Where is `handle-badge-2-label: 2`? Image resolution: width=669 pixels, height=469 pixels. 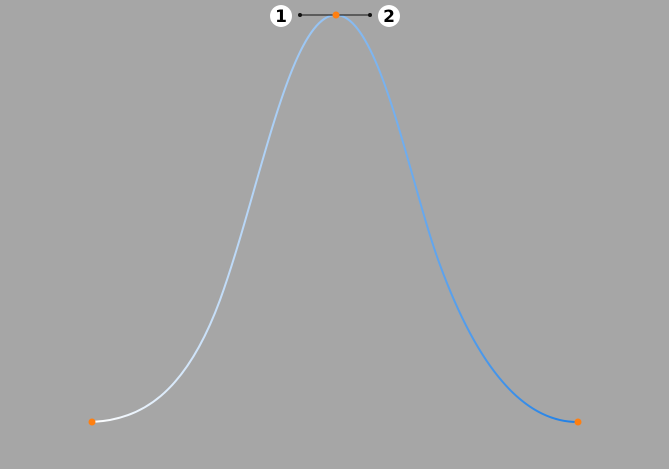
handle-badge-2-label: 2 is located at coordinates (389, 17).